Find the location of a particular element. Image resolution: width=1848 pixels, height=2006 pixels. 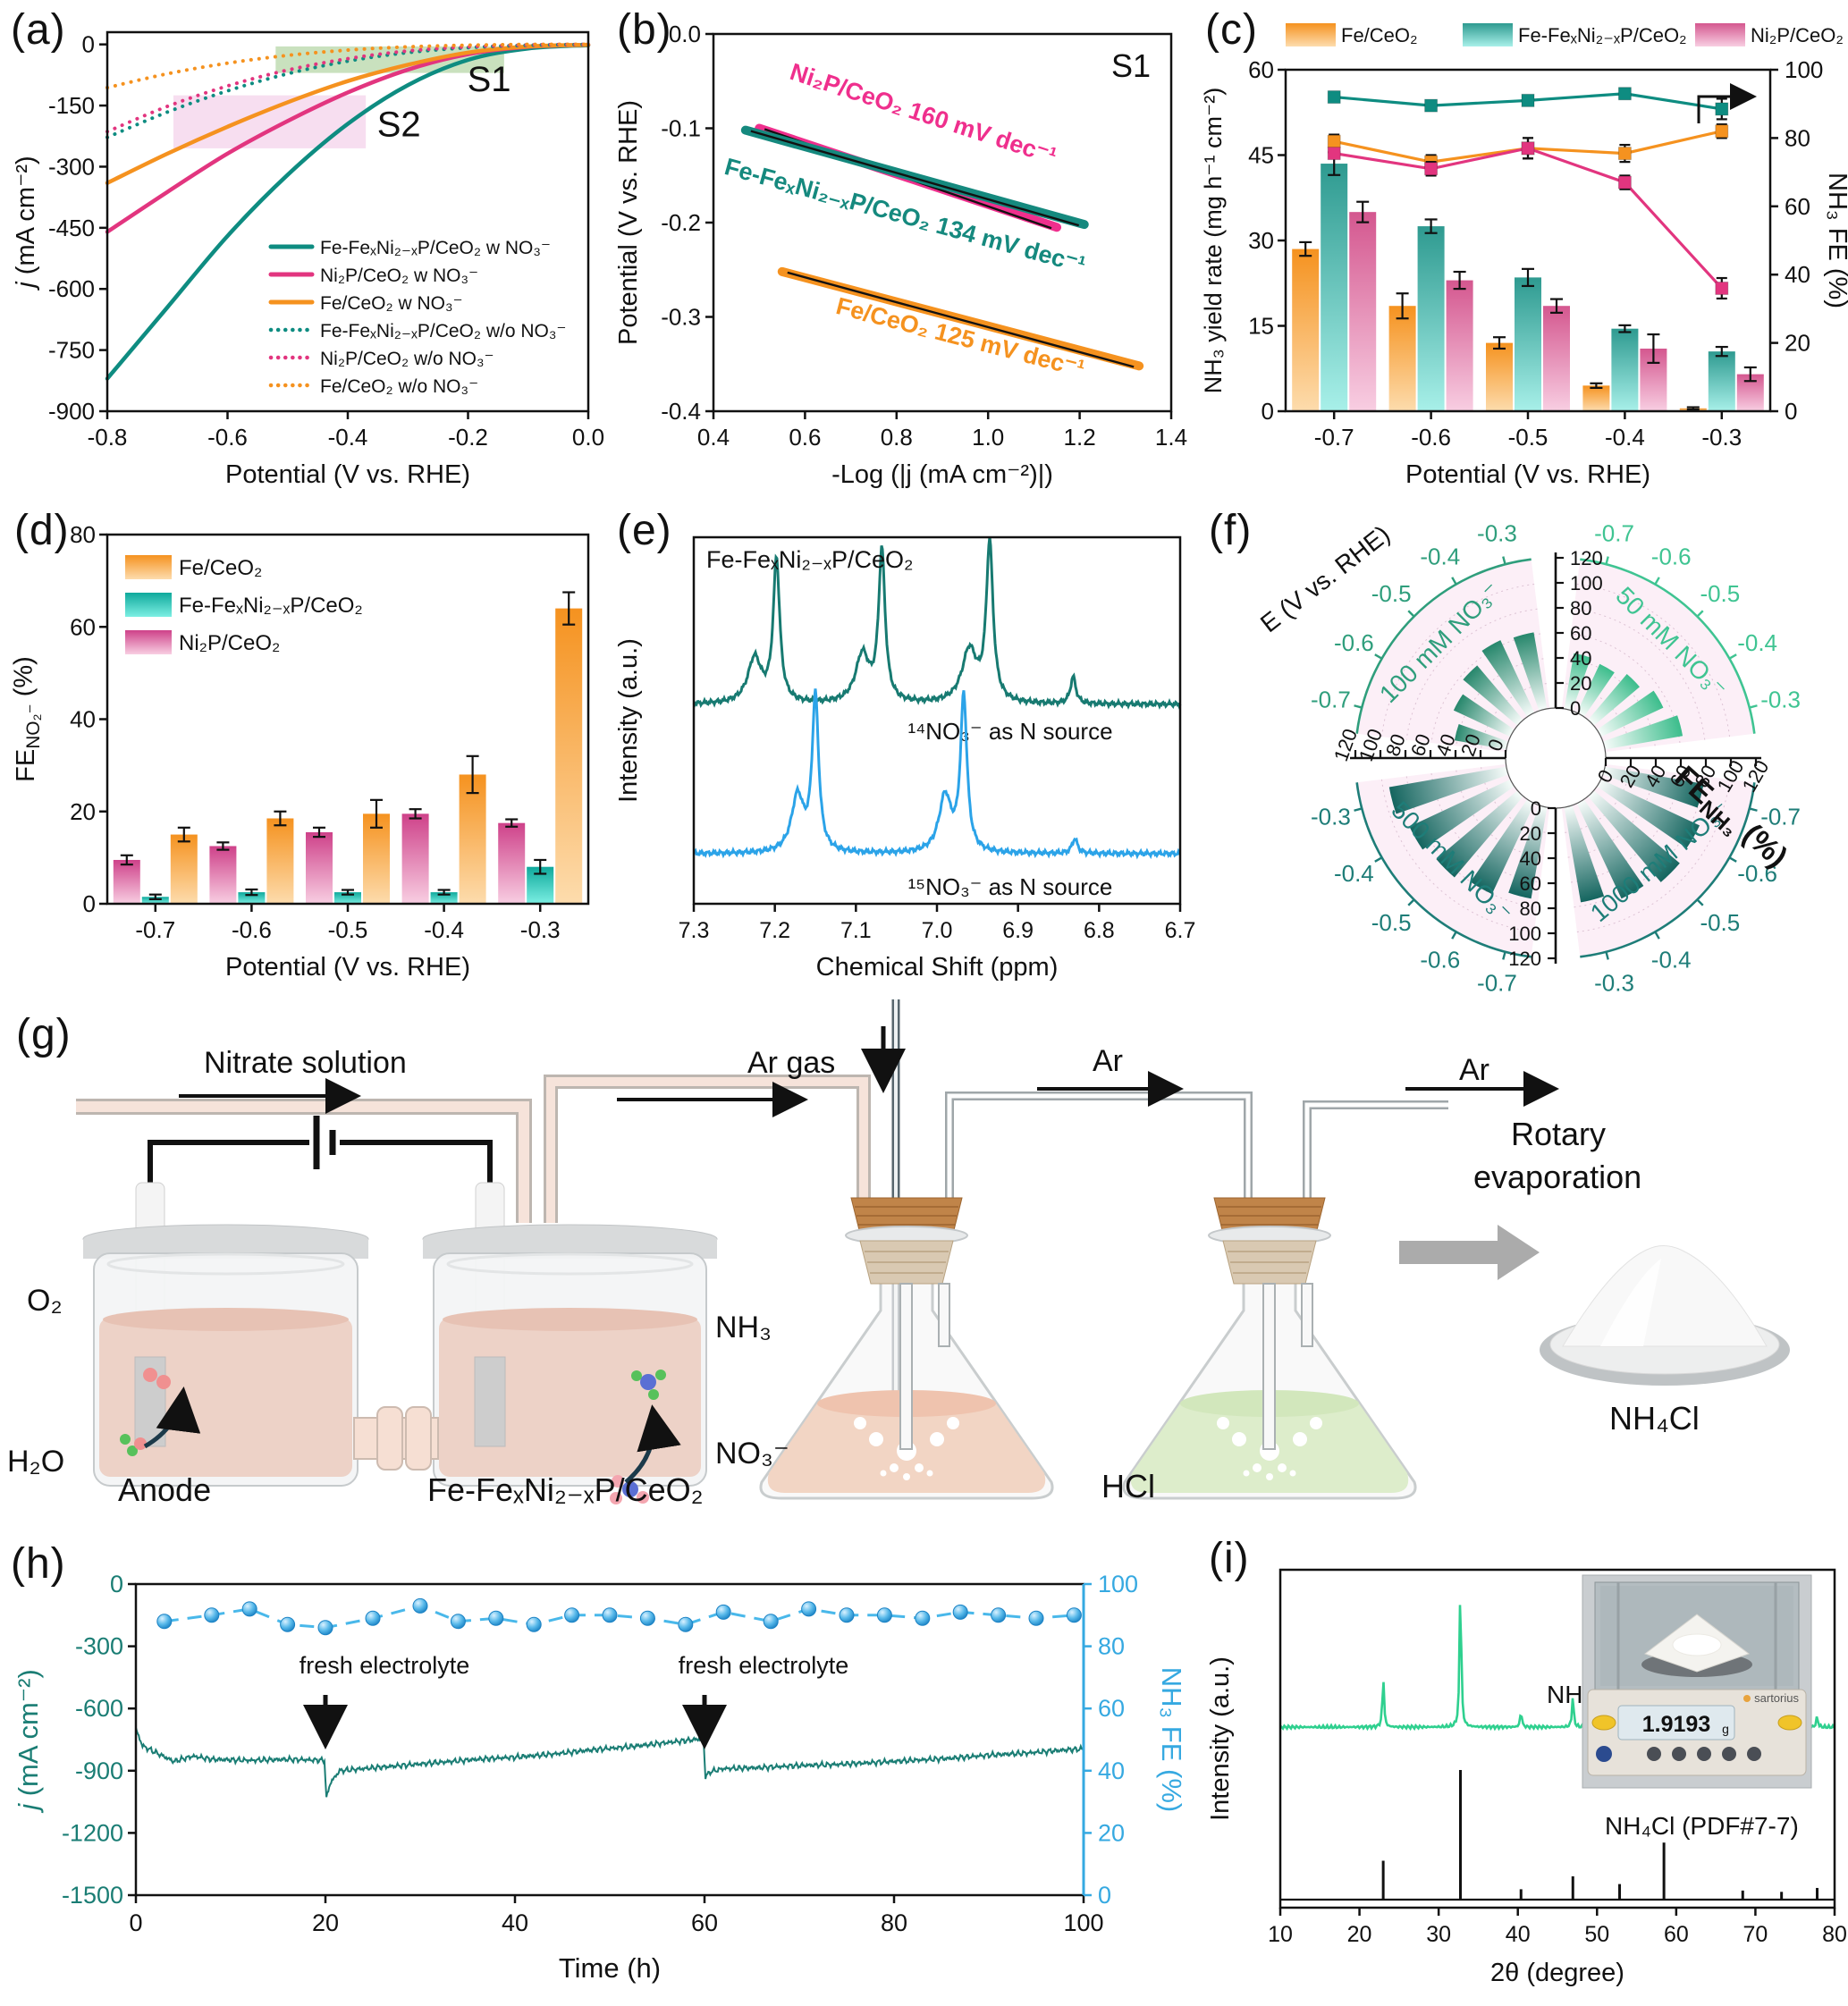

f-e-label-BL--0.6: -0.6 is located at coordinates (1440, 960).